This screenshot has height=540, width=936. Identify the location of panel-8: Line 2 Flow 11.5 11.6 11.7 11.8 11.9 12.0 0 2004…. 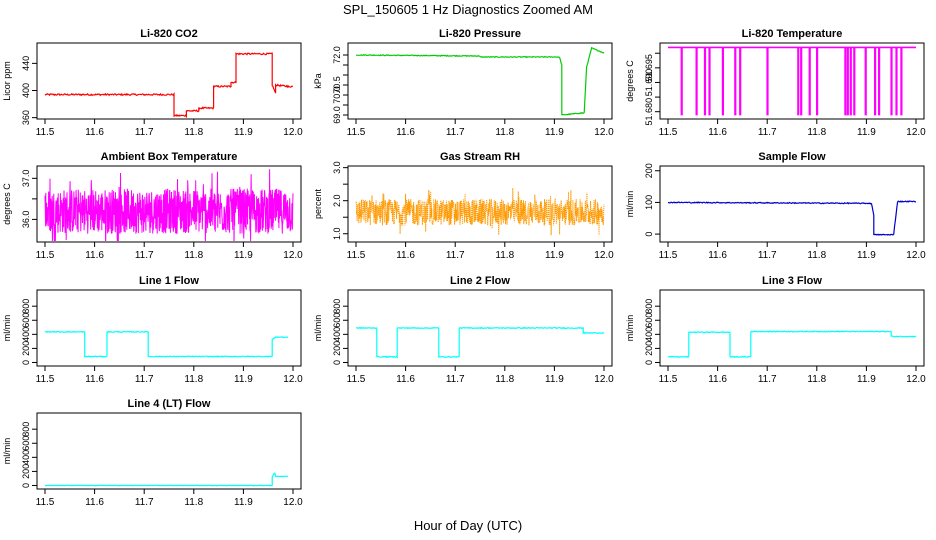
(463, 330).